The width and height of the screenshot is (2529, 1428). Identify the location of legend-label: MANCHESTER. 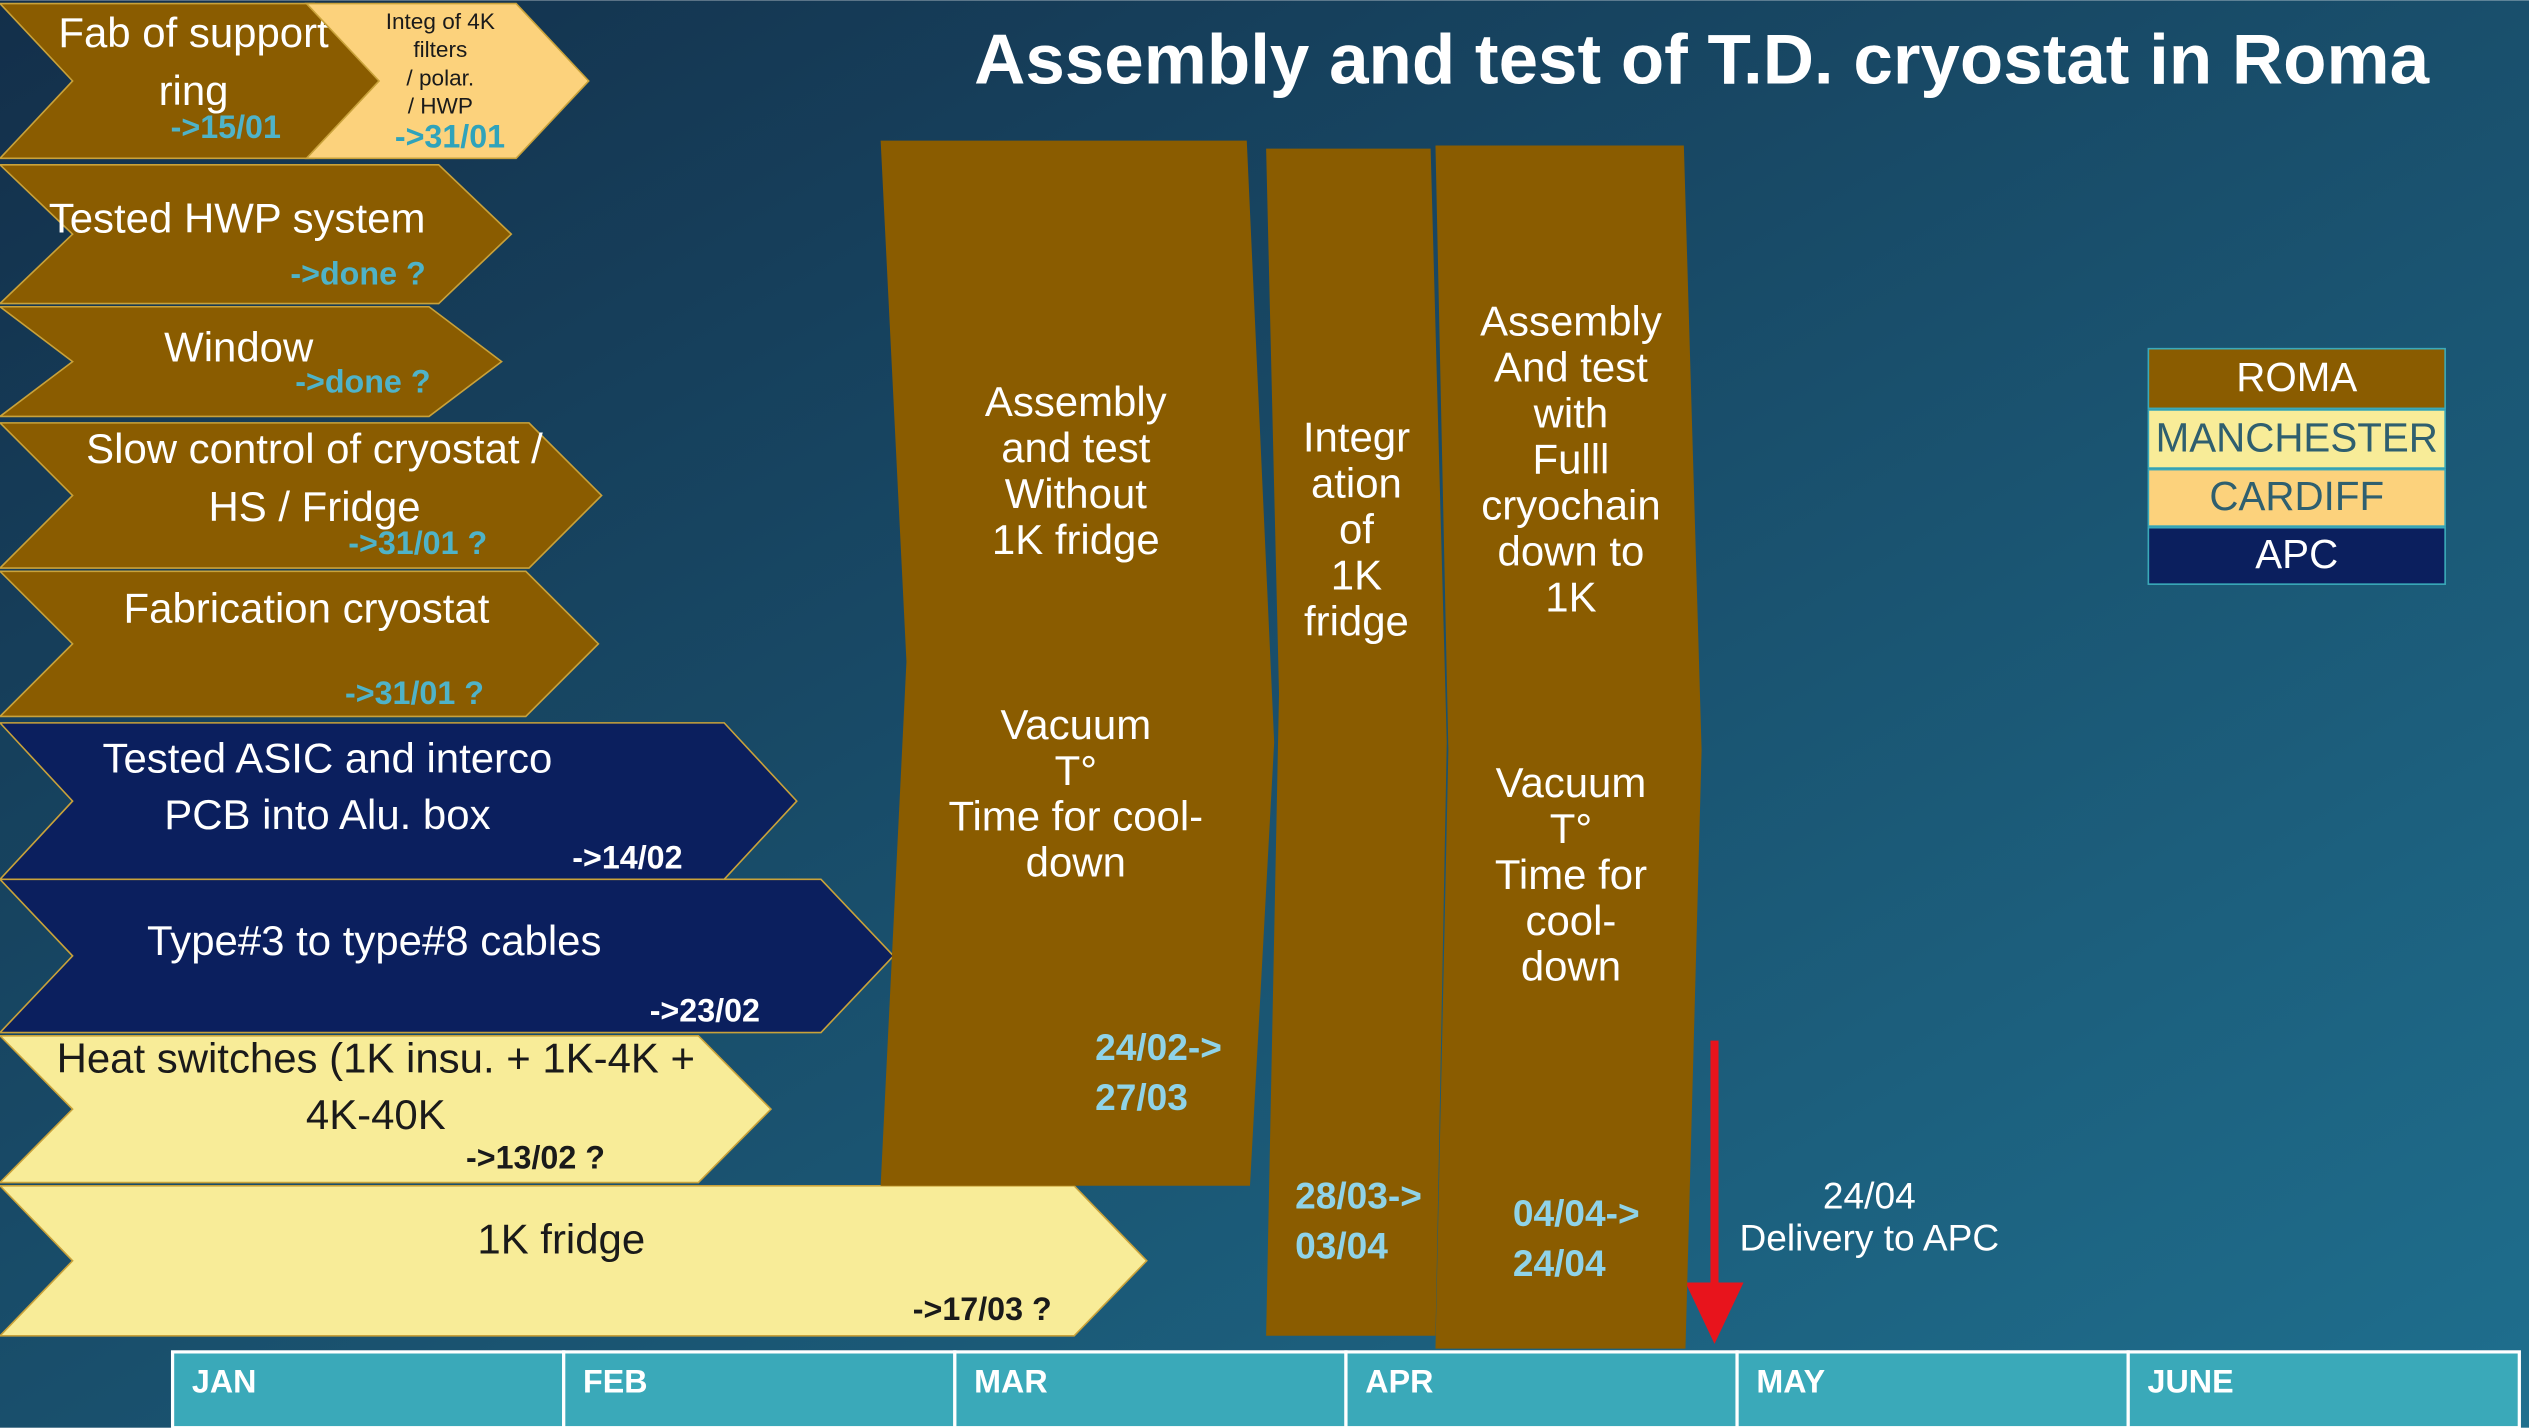
(2297, 437).